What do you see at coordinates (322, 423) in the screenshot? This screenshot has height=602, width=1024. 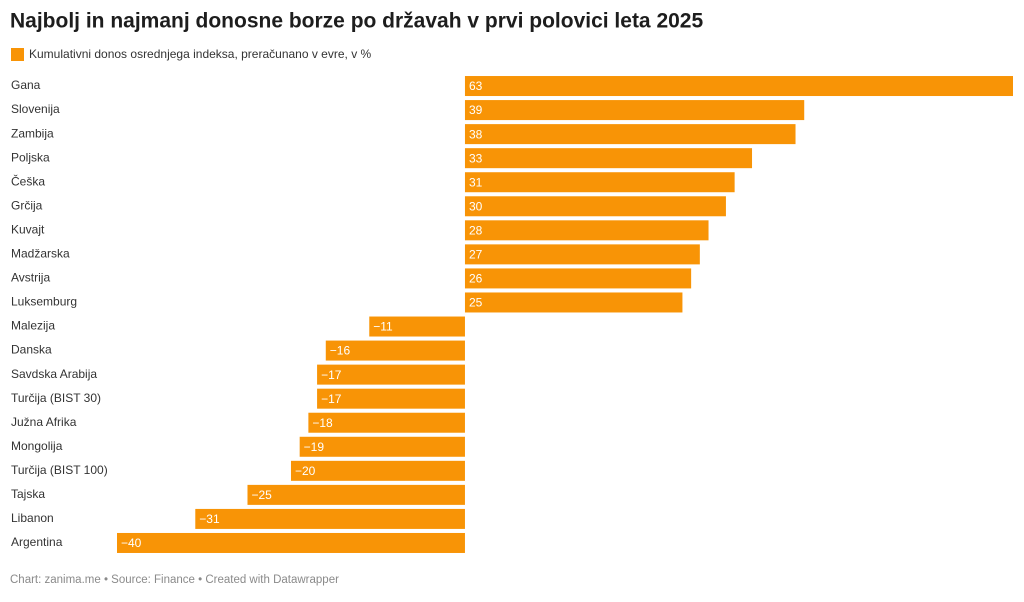 I see `value-label: −18` at bounding box center [322, 423].